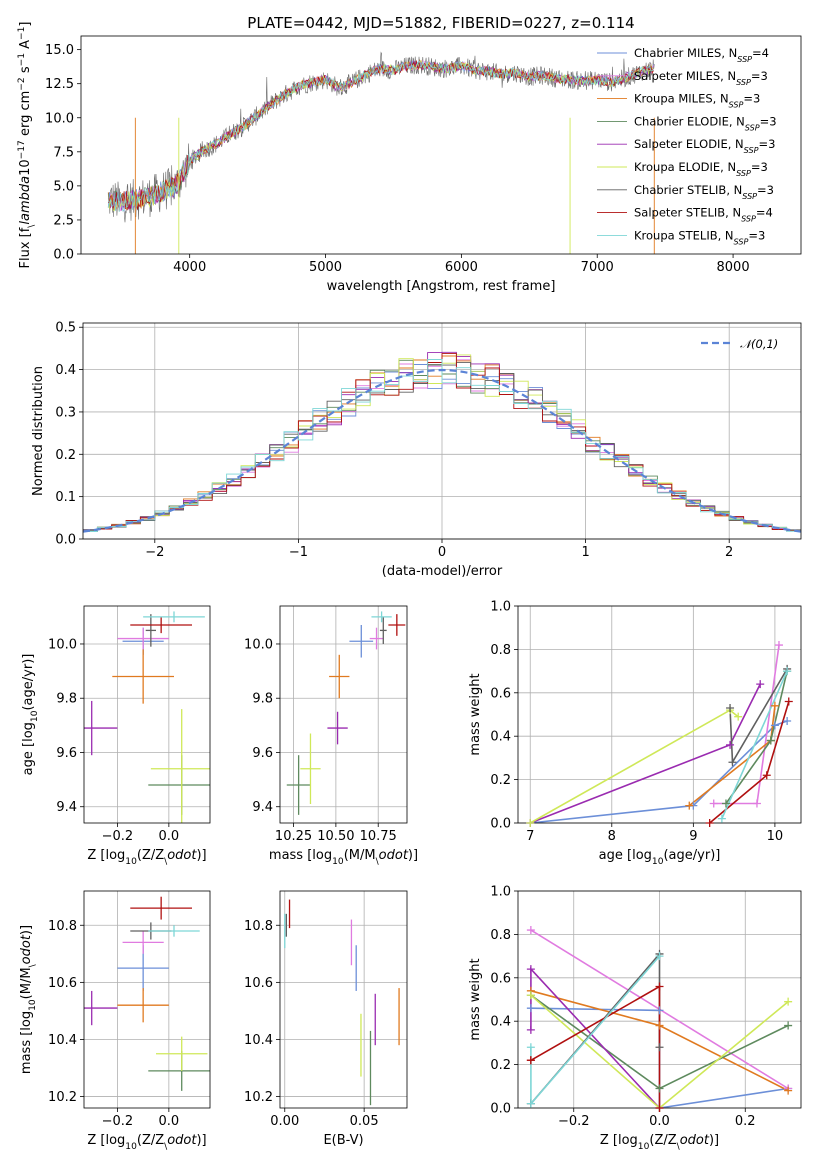 The width and height of the screenshot is (819, 1170). Describe the element at coordinates (461, 267) in the screenshot. I see `x-tick-label: 6000` at that location.